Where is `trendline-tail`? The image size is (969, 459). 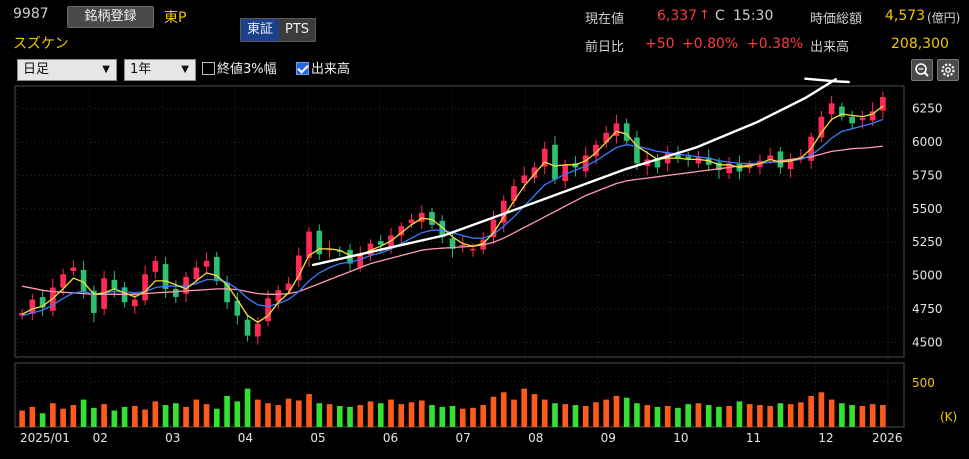 trendline-tail is located at coordinates (827, 80).